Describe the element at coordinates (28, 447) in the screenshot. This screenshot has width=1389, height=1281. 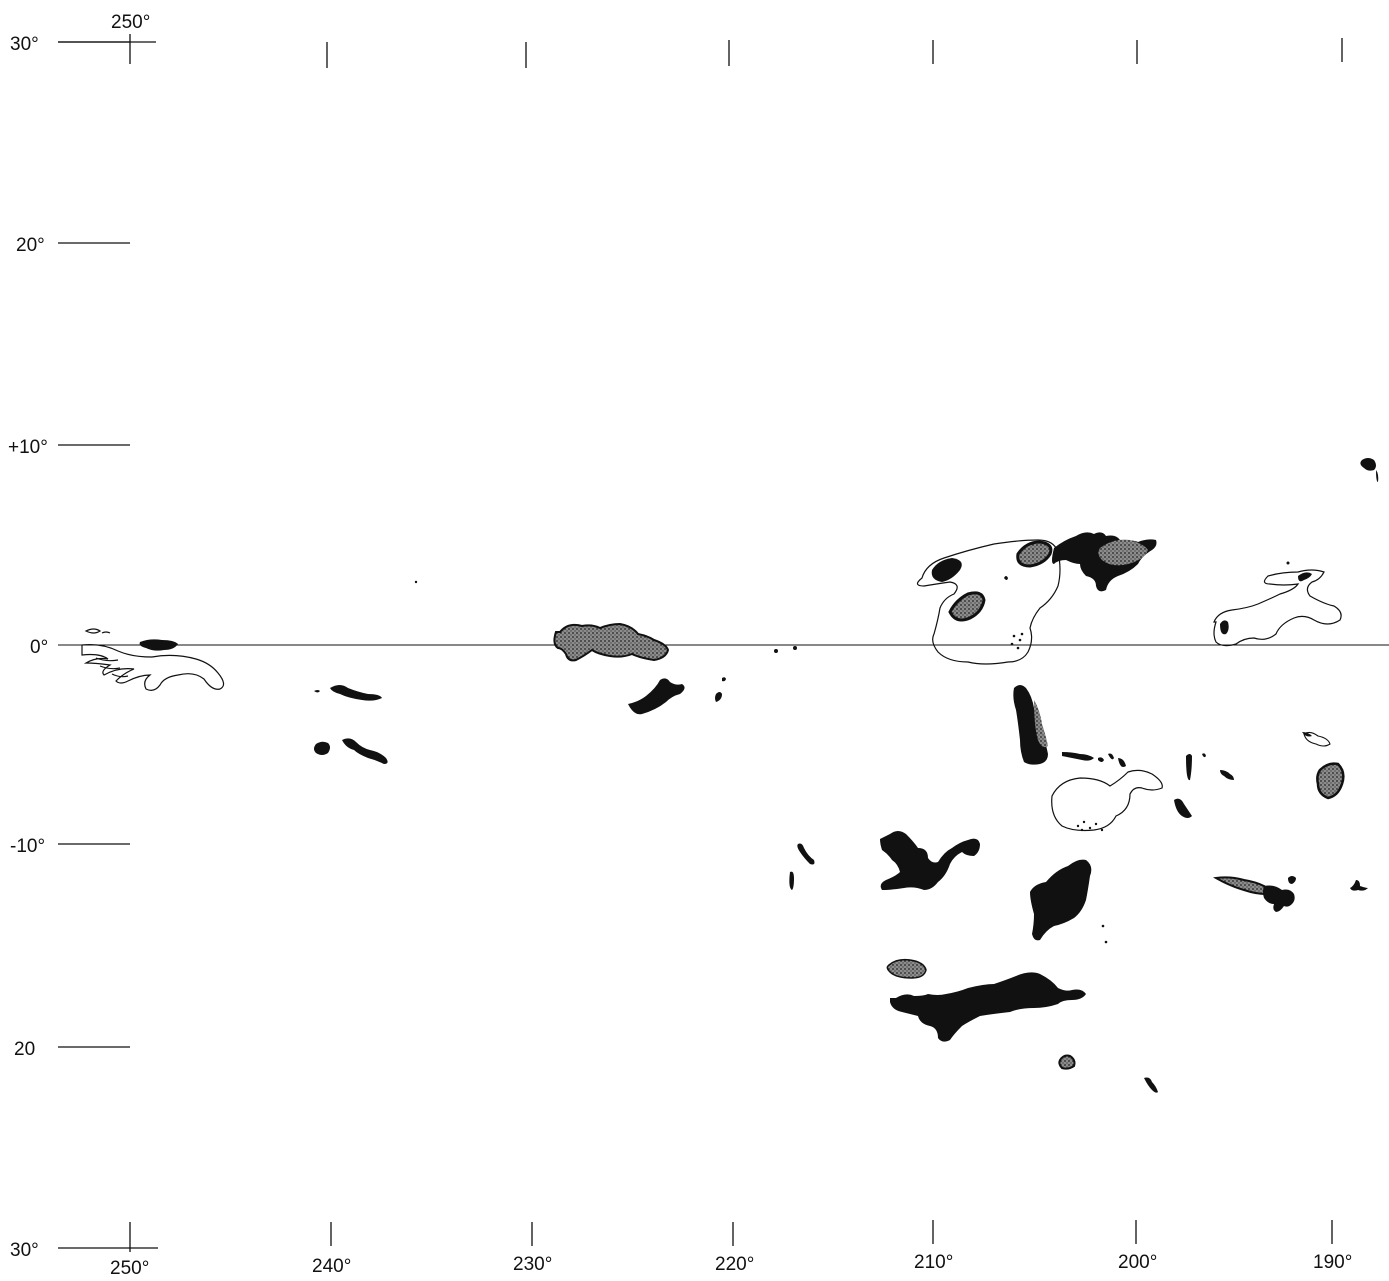
I see `lat-label-10n: +10°` at that location.